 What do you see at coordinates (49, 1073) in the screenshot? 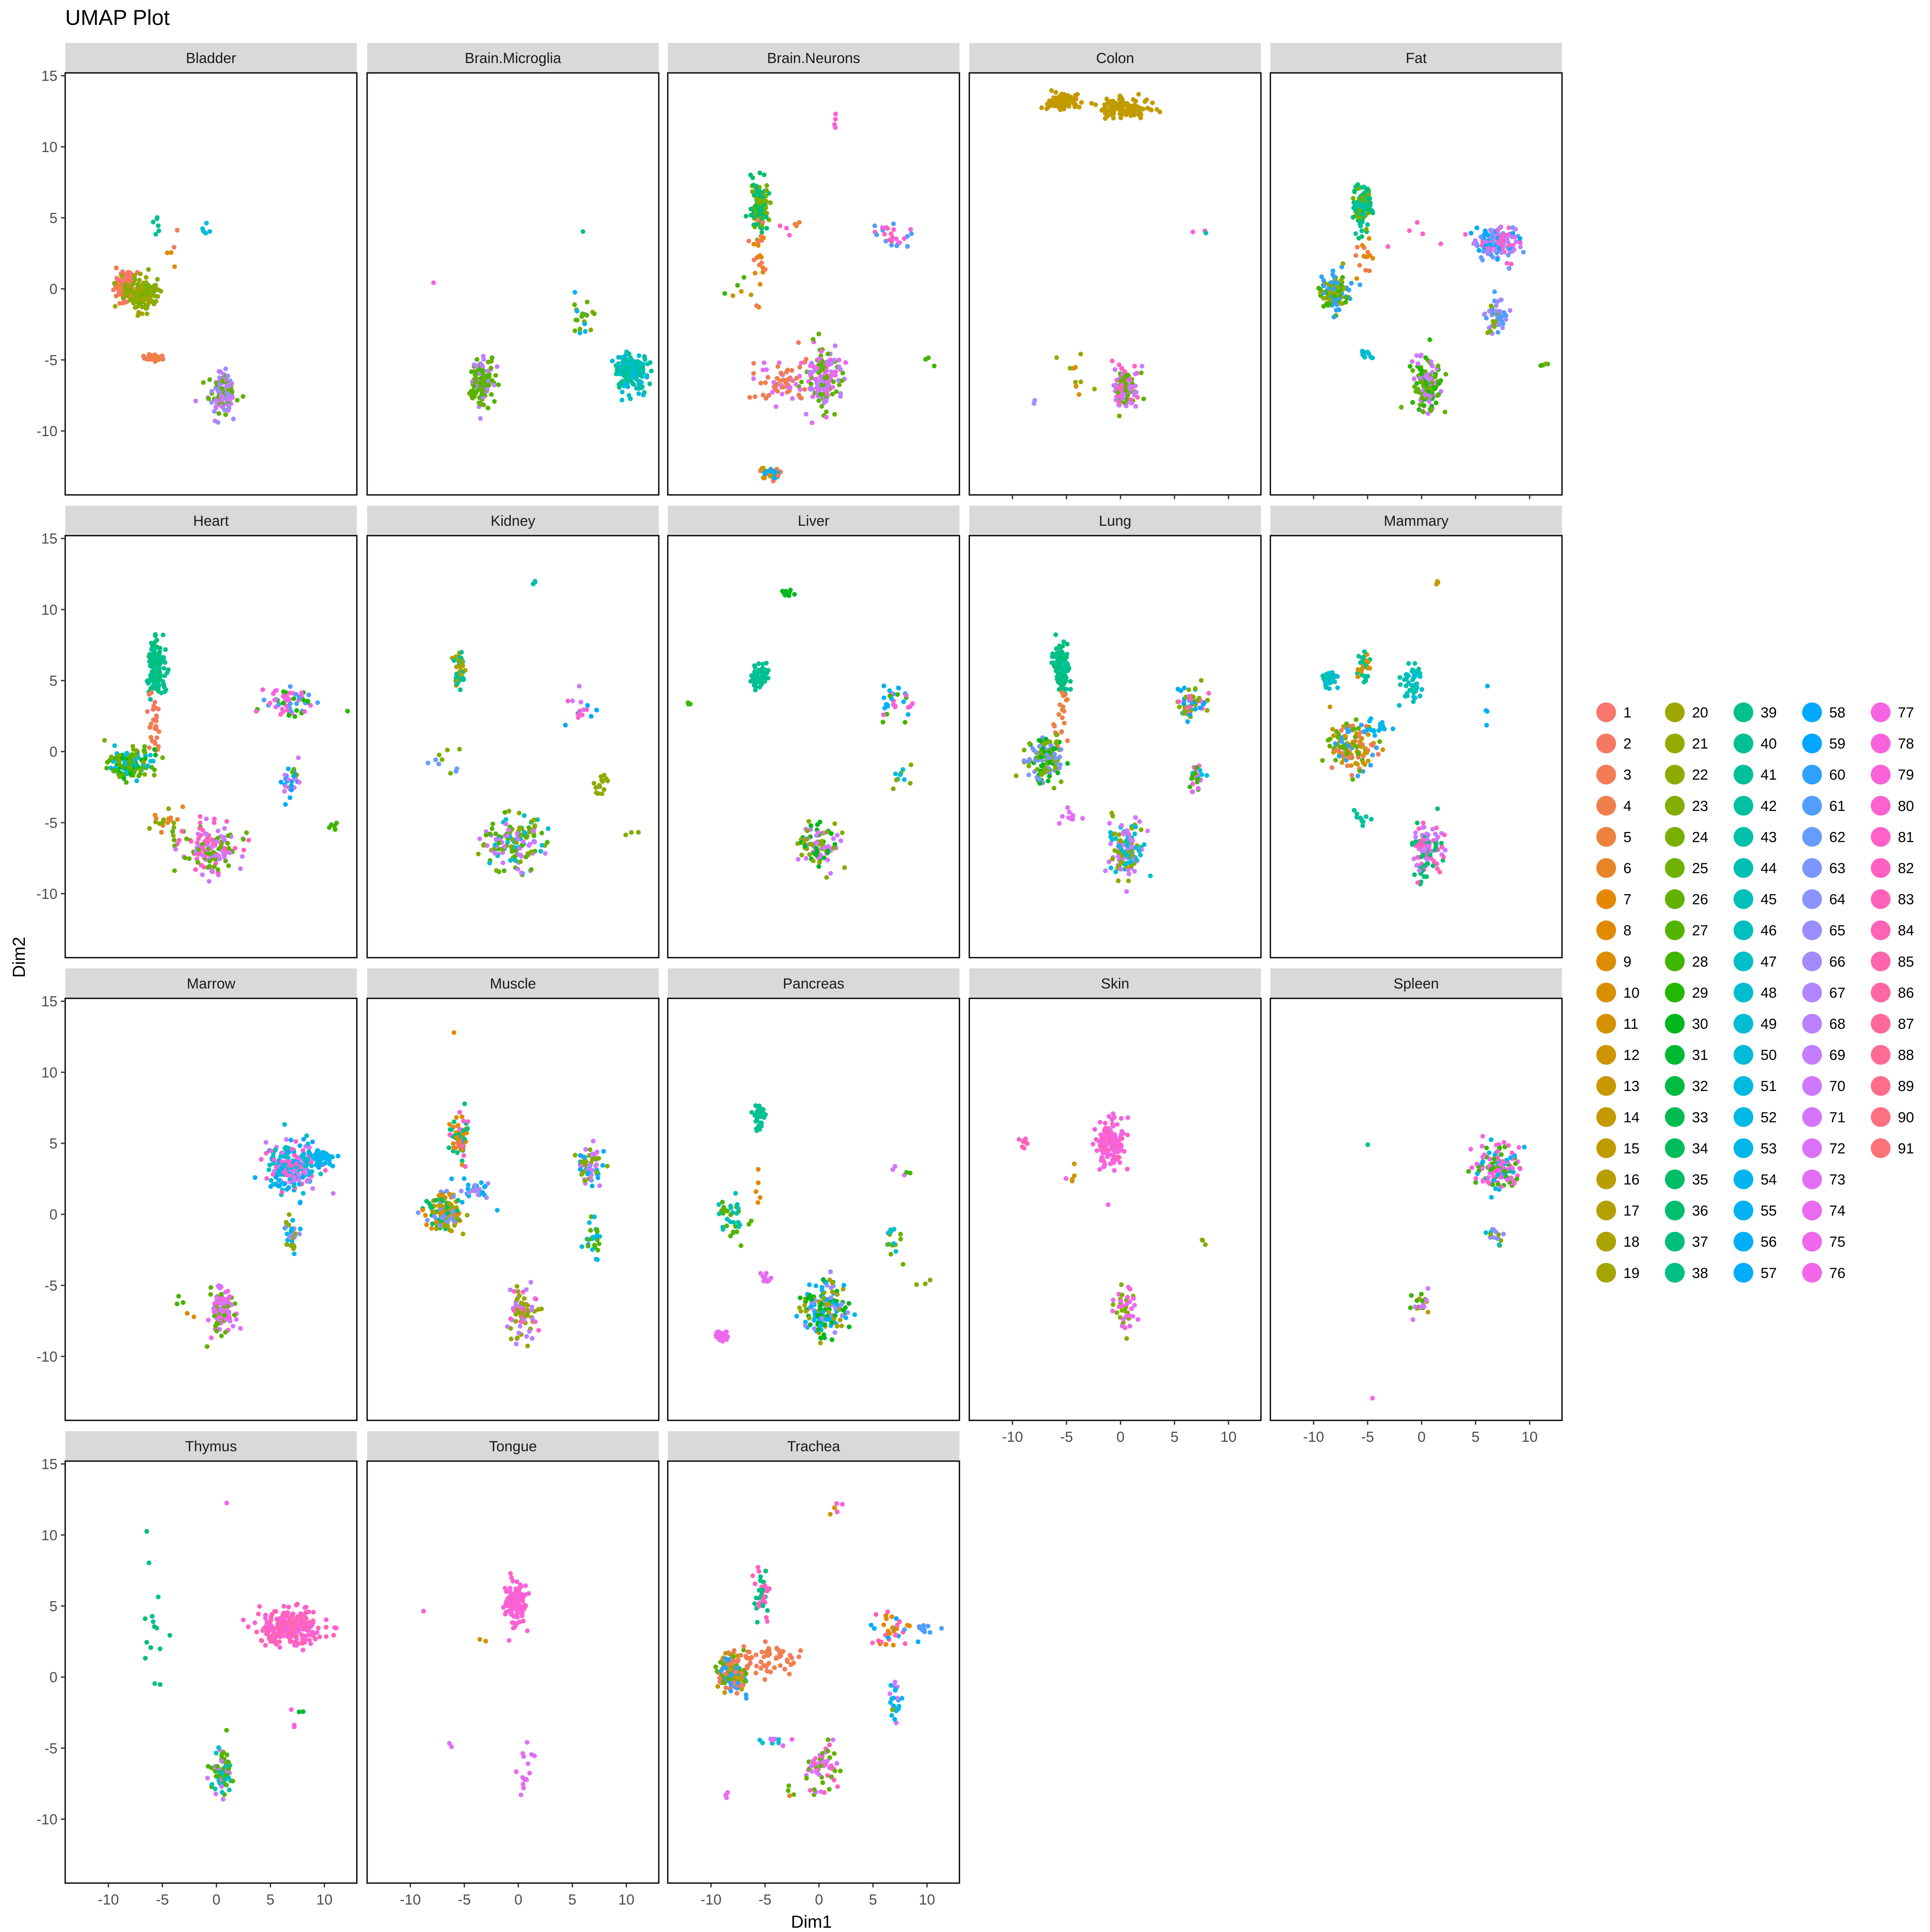
I see `y-tick-label: 10` at bounding box center [49, 1073].